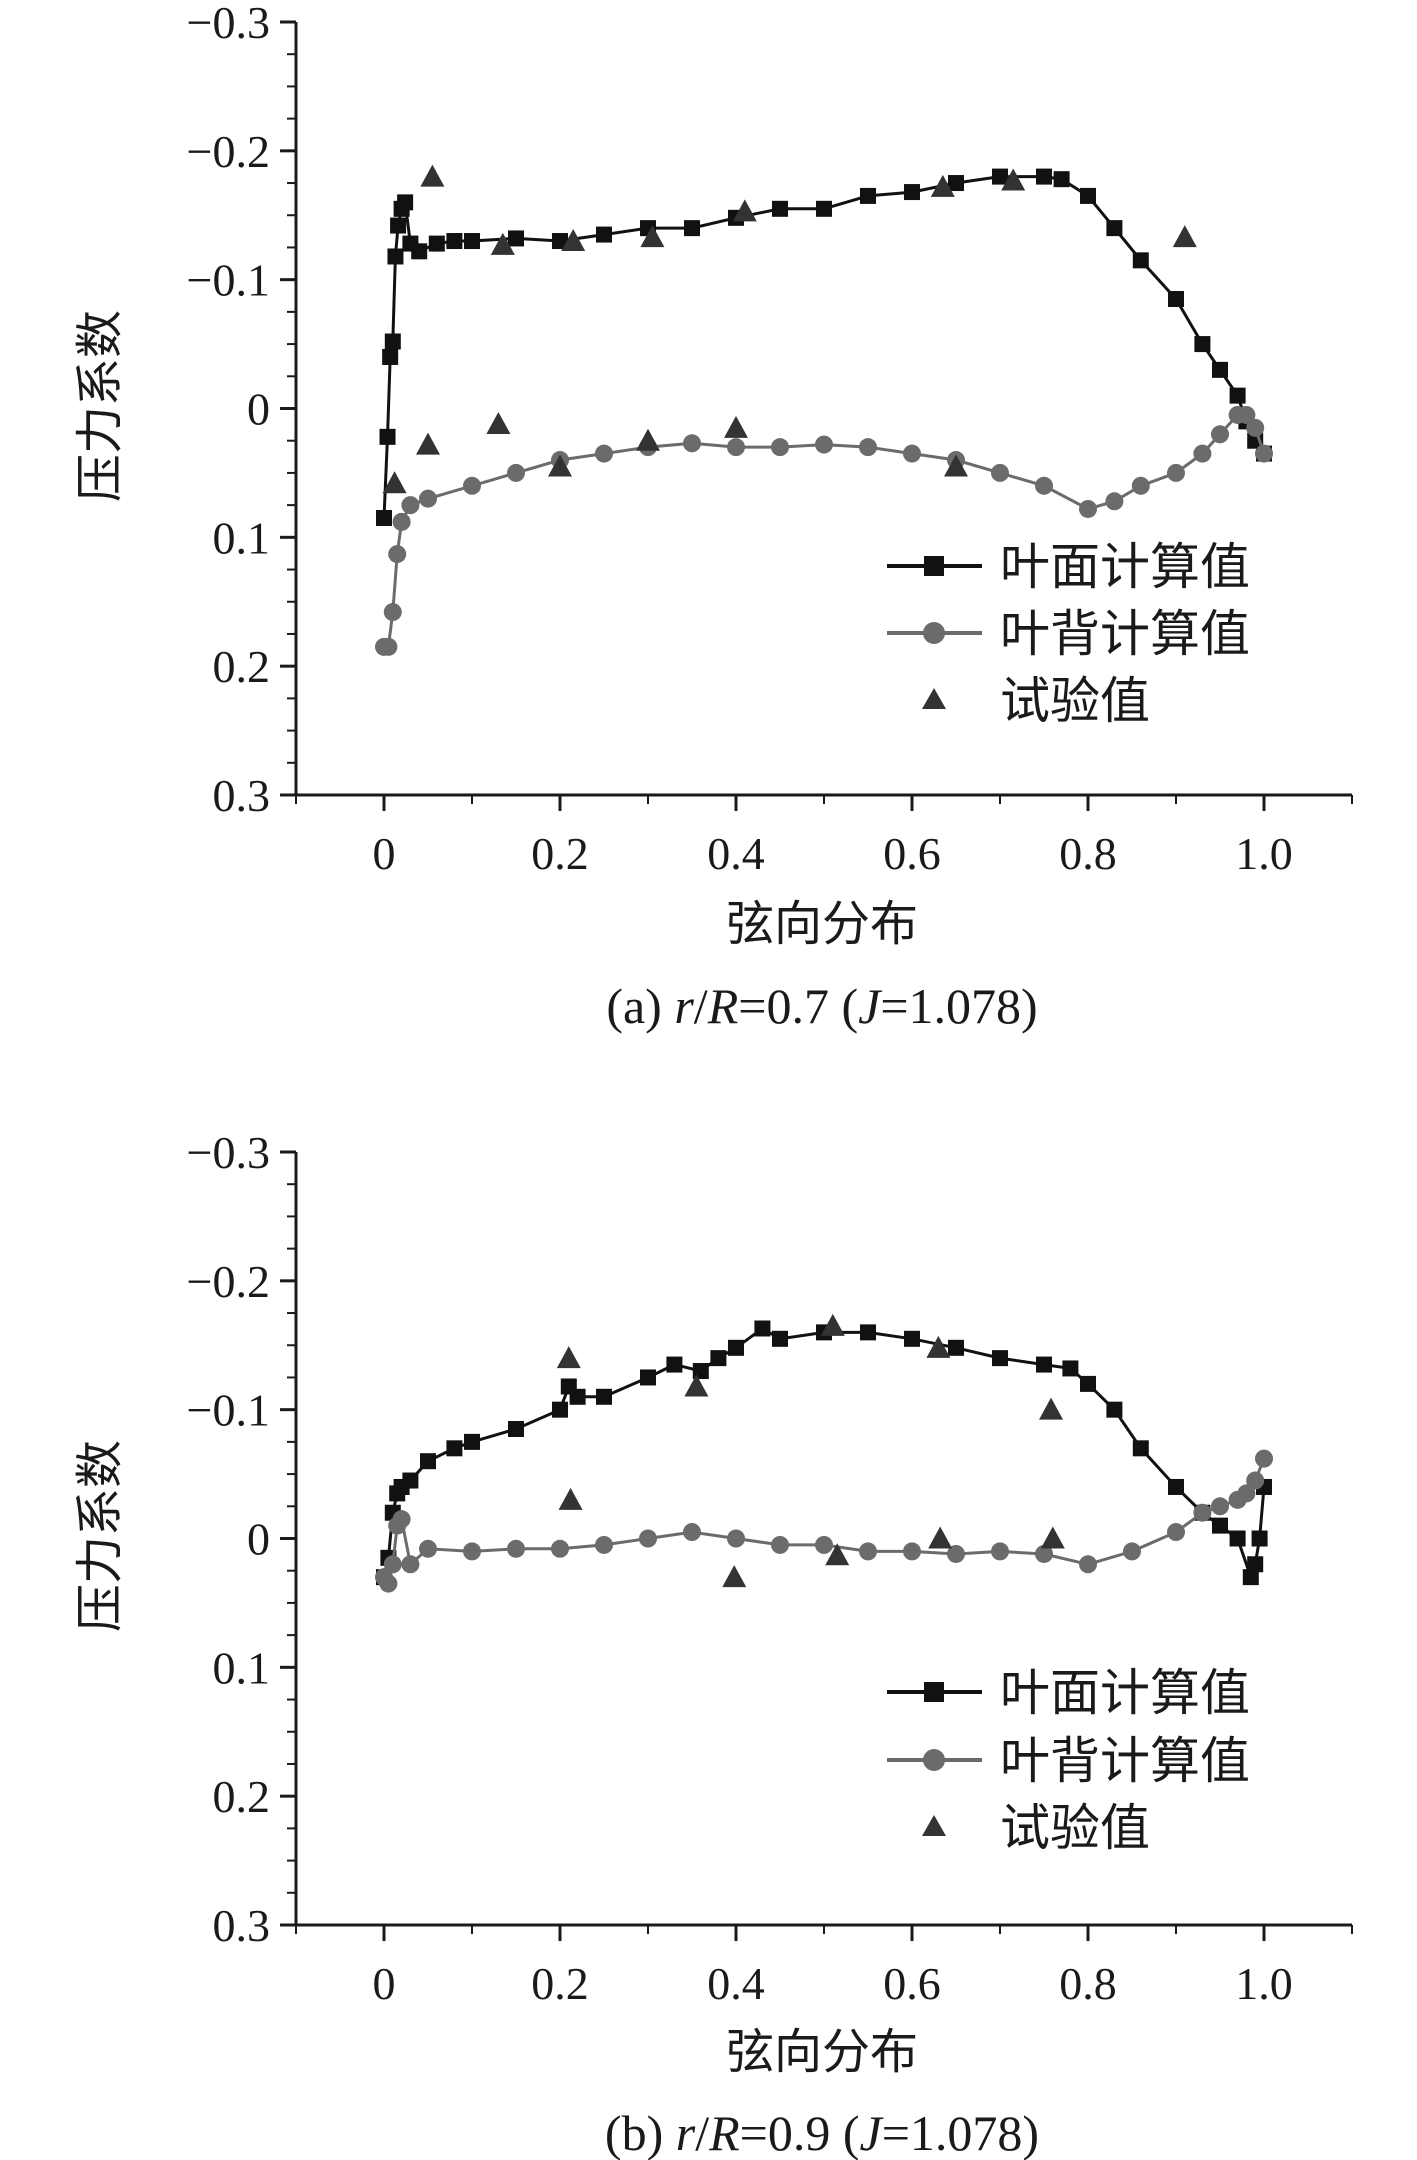 Image resolution: width=1417 pixels, height=2160 pixels. Describe the element at coordinates (1075, 1828) in the screenshot. I see `legend-label-b-test: 试验值` at that location.